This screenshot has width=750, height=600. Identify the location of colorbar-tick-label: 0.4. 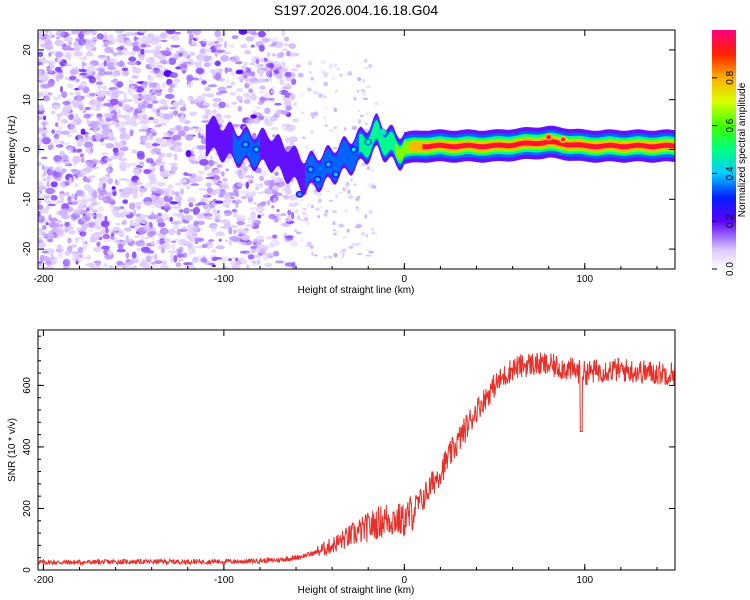
(730, 173).